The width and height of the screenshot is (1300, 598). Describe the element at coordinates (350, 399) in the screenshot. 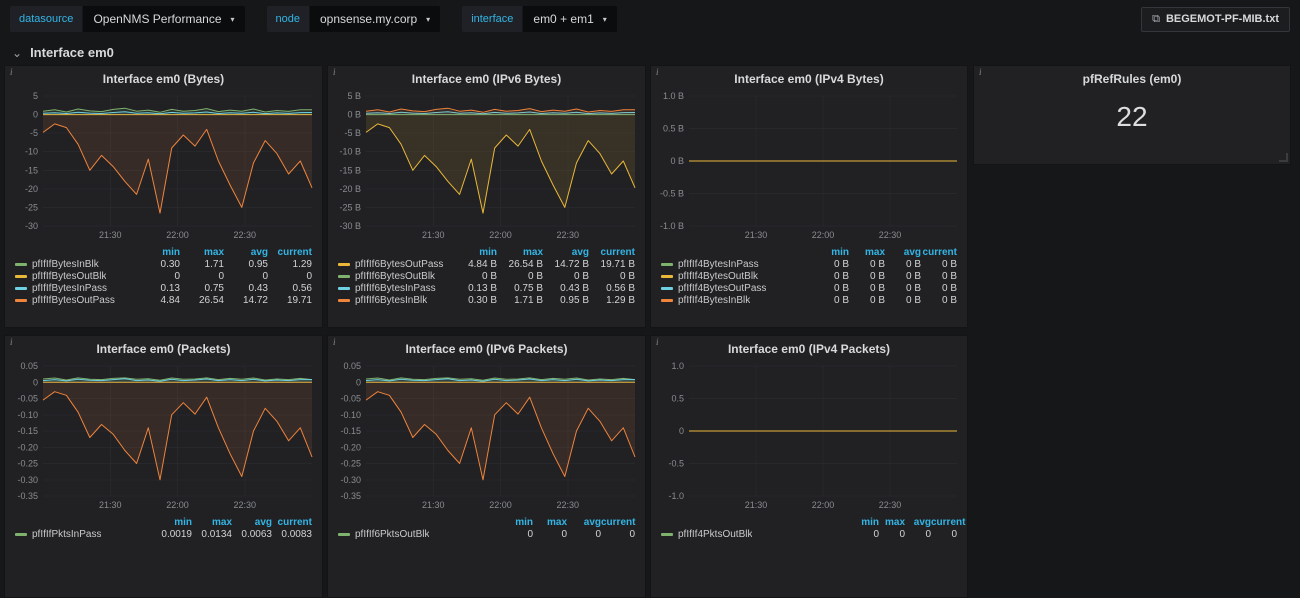

I see `svg-text: -0.05` at that location.